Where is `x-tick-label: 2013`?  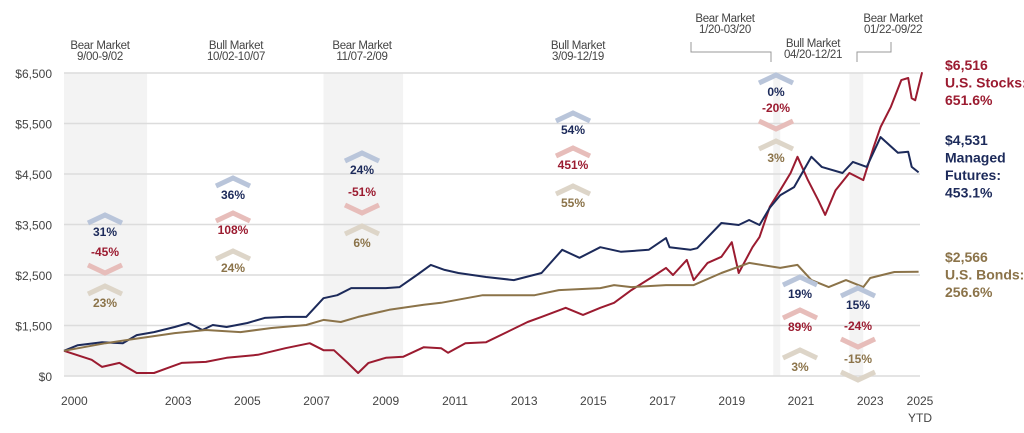 x-tick-label: 2013 is located at coordinates (524, 401).